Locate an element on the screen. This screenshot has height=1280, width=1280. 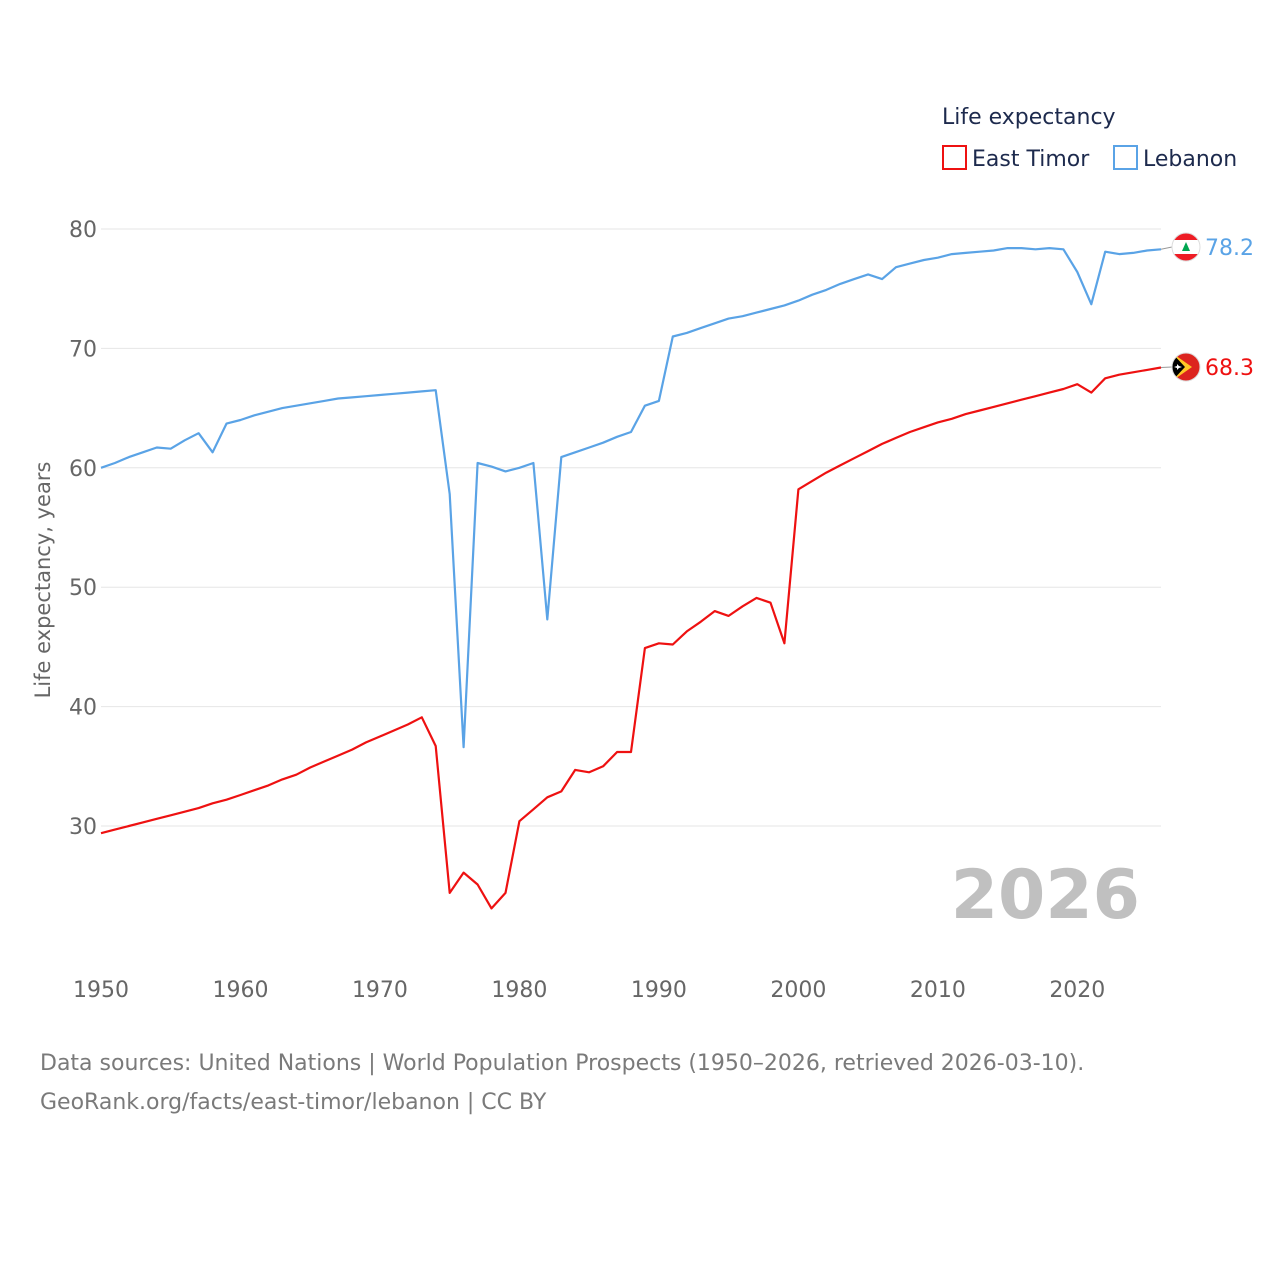
end-connector-lebanon is located at coordinates (1166, 248).